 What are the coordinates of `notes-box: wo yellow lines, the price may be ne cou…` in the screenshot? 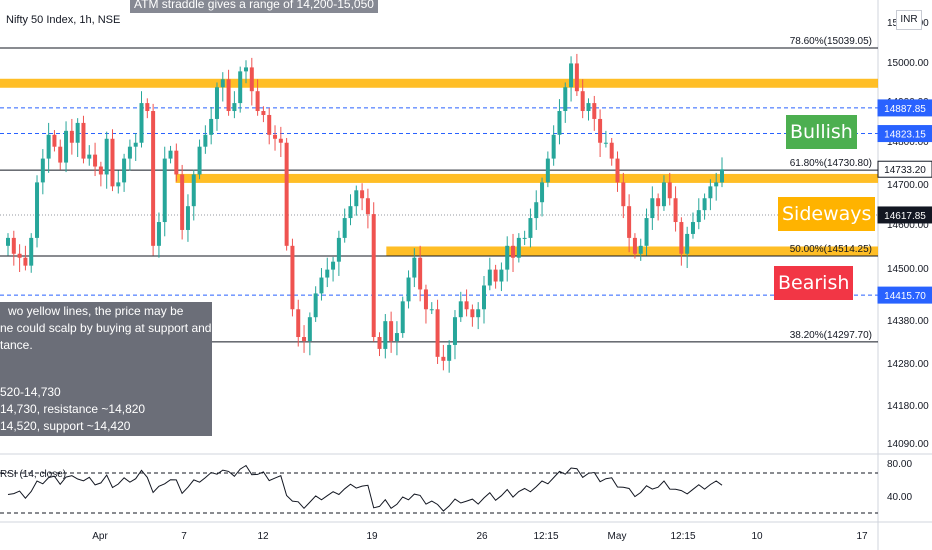 It's located at (106, 369).